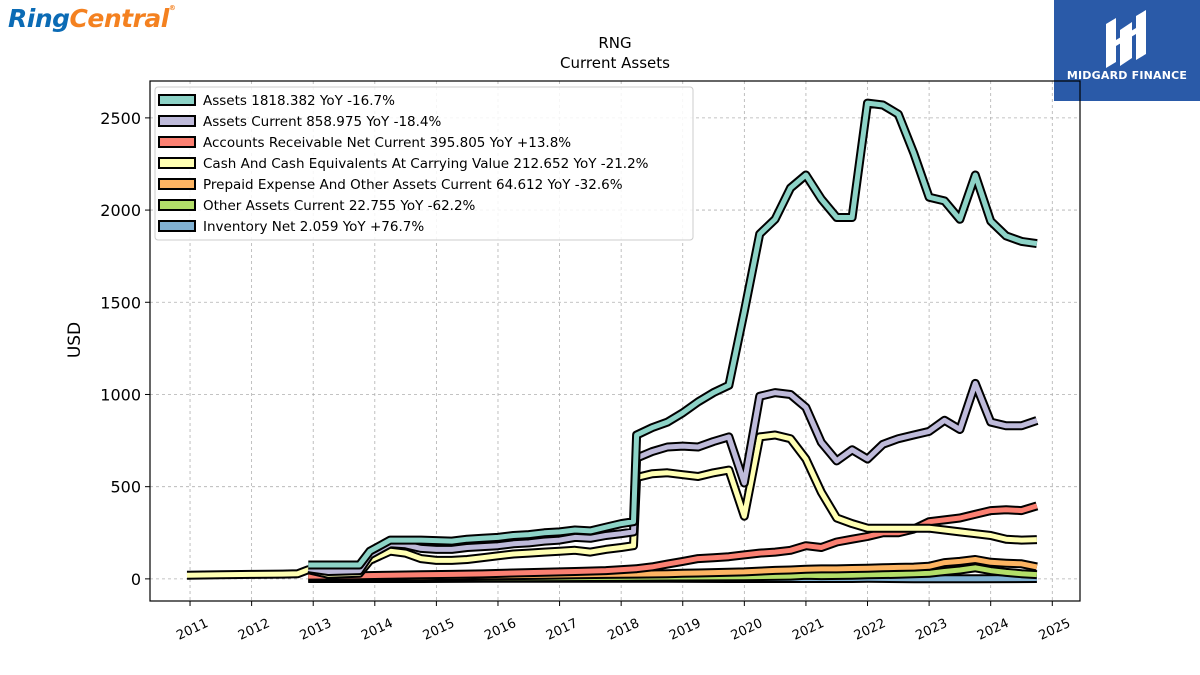 The width and height of the screenshot is (1200, 675). What do you see at coordinates (870, 630) in the screenshot?
I see `x-tick-label: 2022` at bounding box center [870, 630].